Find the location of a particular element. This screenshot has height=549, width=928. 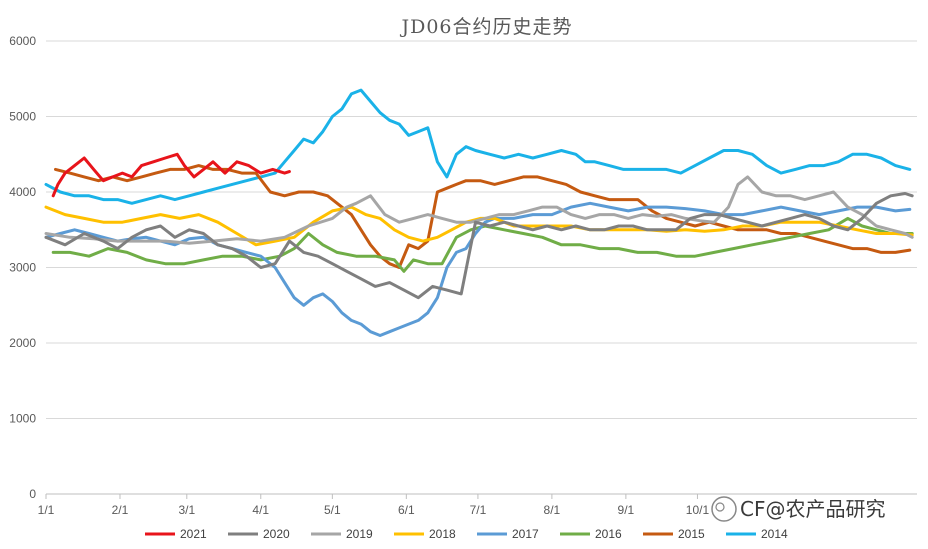

legend-label-2014: 2014 is located at coordinates (774, 534).